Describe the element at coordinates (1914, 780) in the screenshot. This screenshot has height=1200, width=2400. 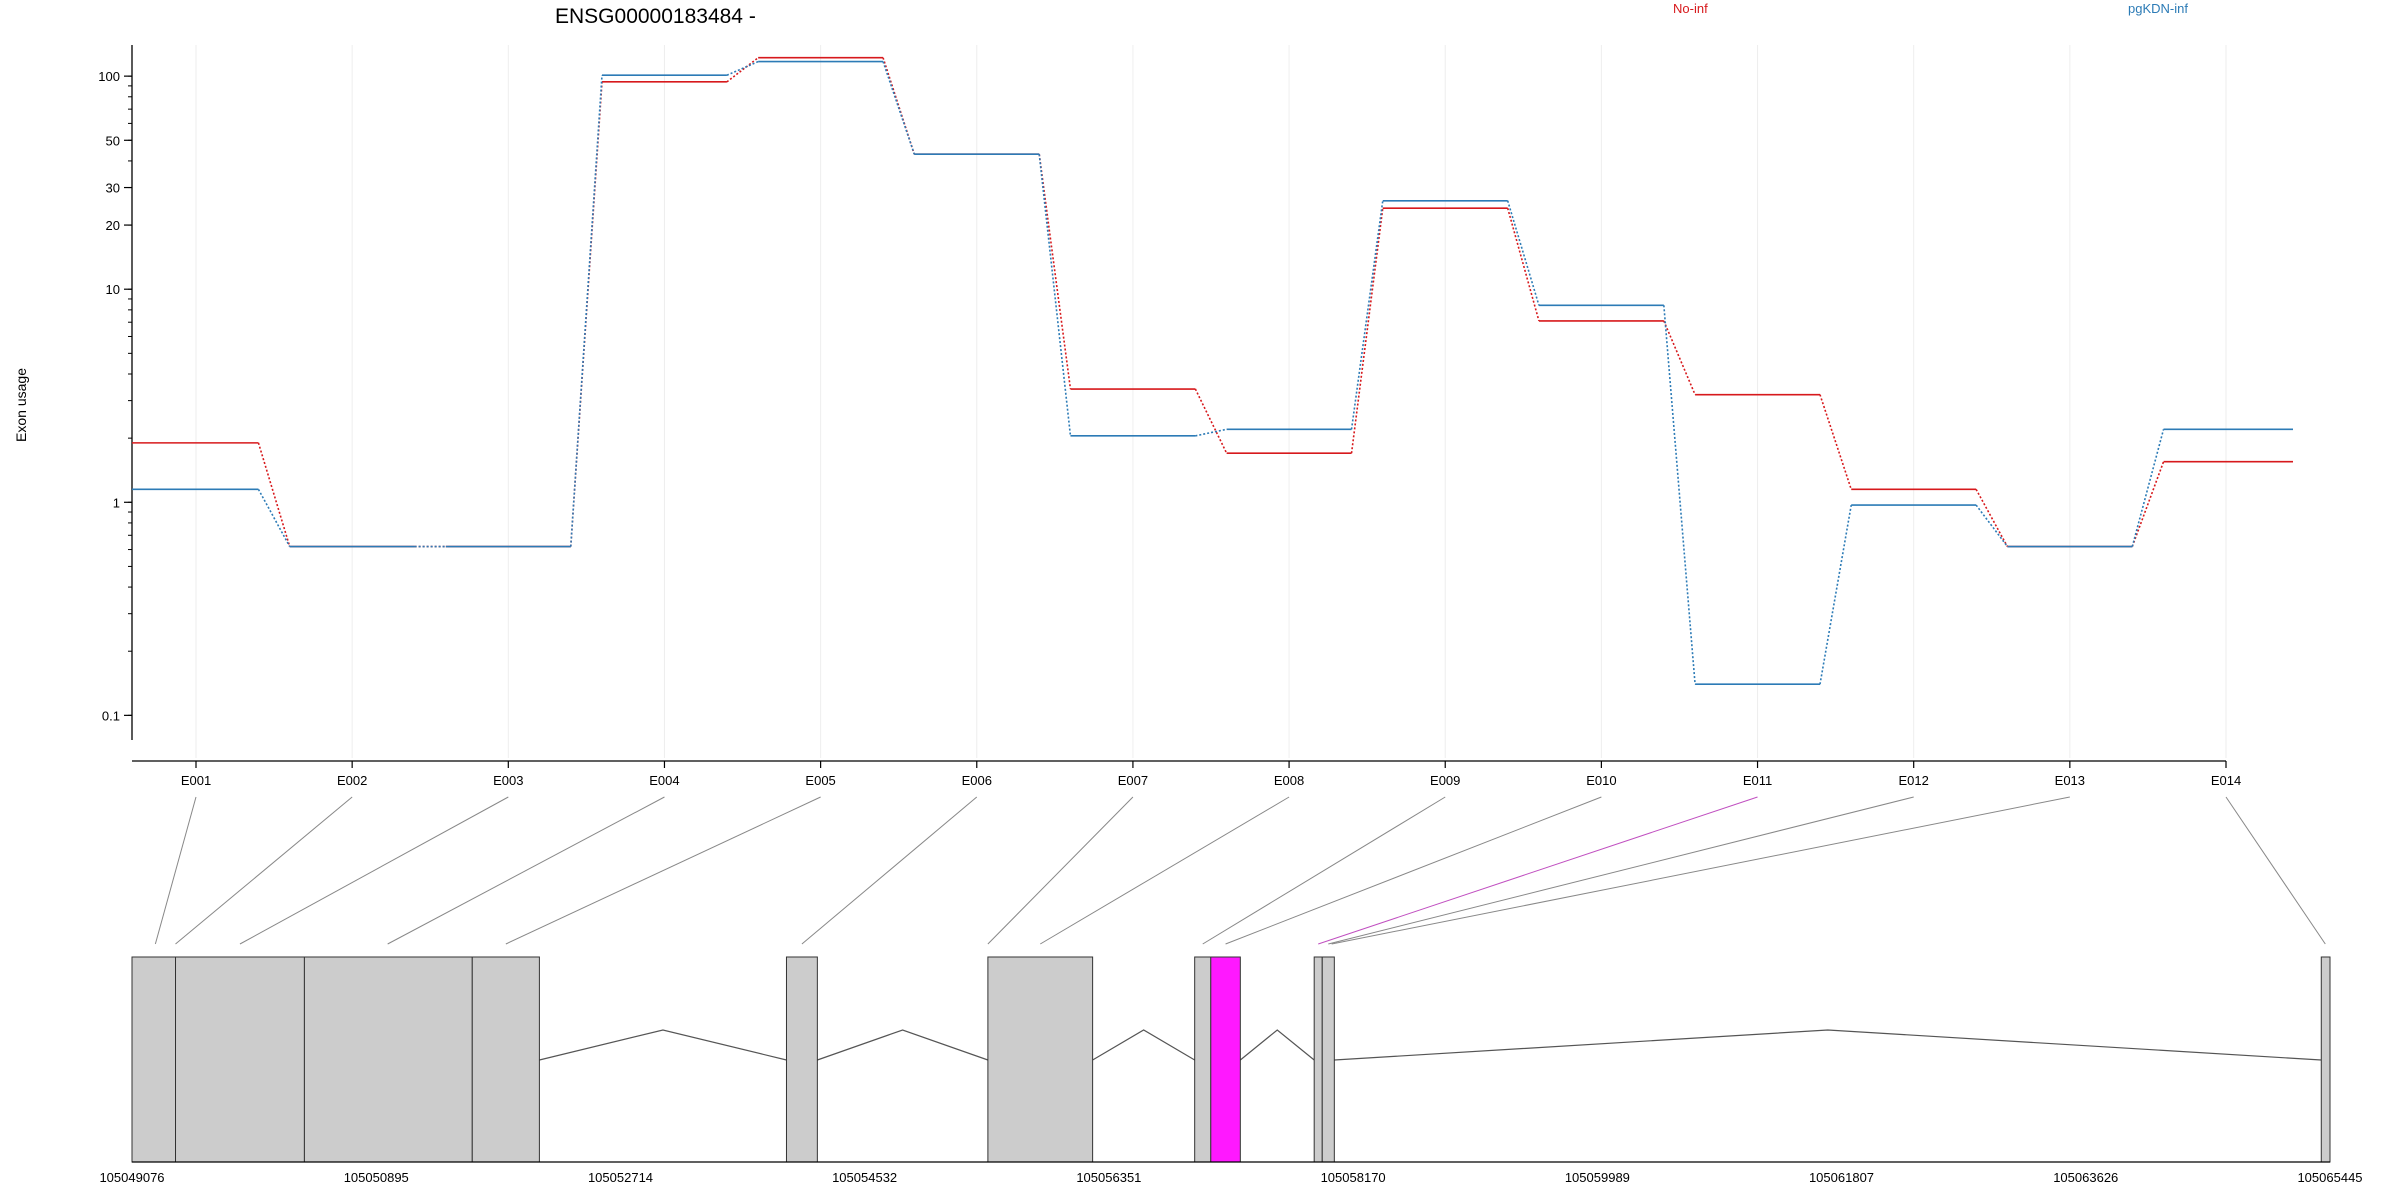
I see `x-tick-label-e012: E012` at that location.